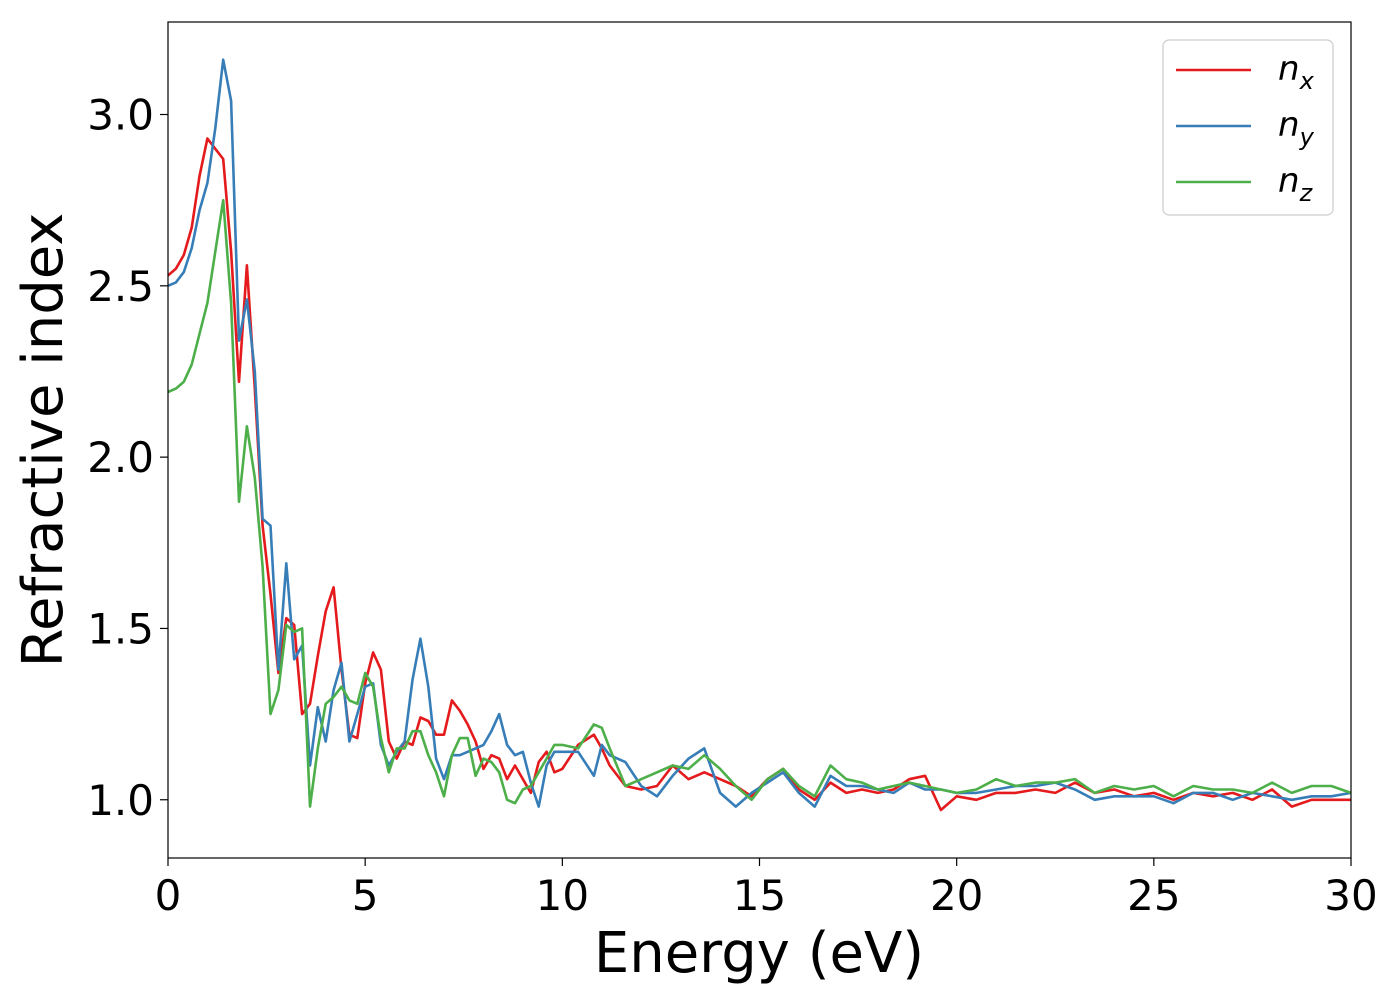  I want to click on legend-box, so click(1248, 127).